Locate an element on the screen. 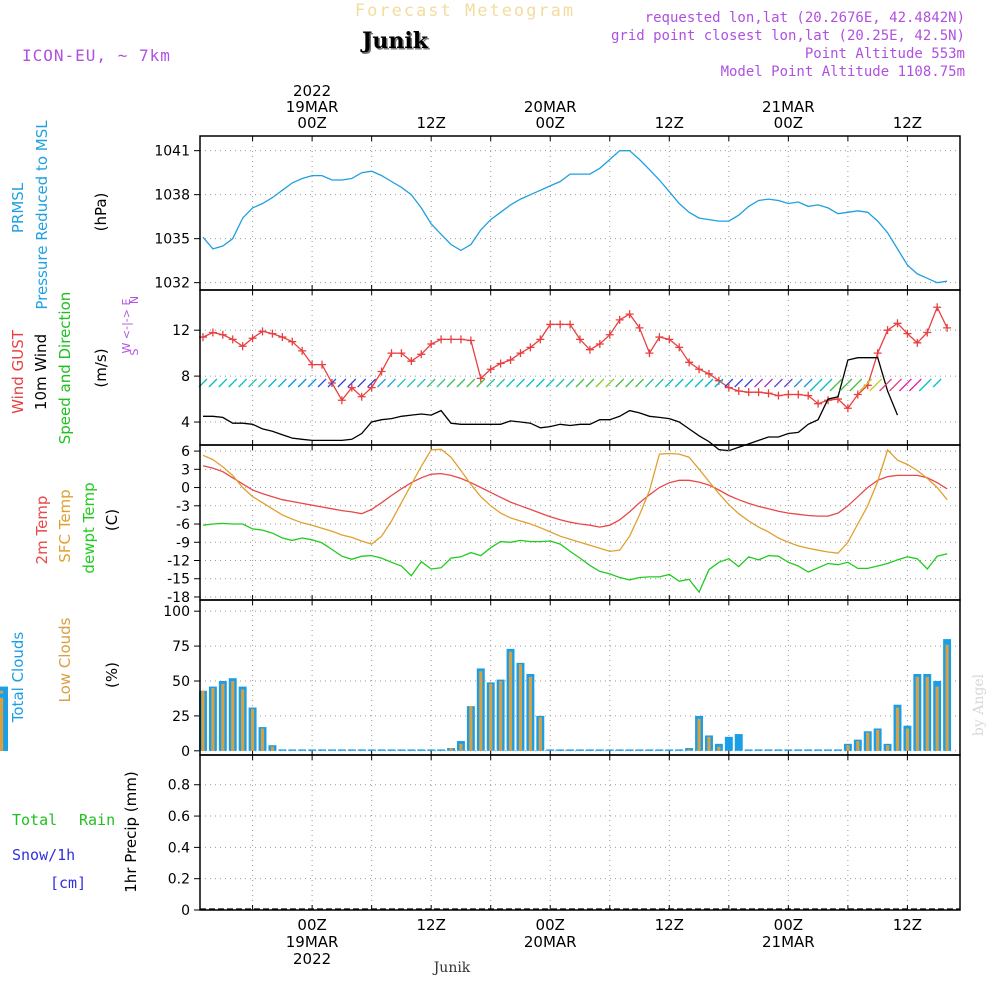 This screenshot has width=1000, height=1000. location-title-front: Junik is located at coordinates (394, 41).